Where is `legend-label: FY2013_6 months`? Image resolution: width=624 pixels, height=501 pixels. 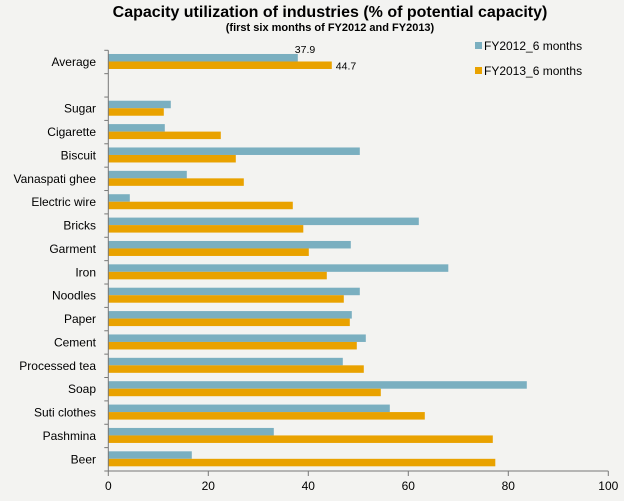
legend-label: FY2013_6 months is located at coordinates (533, 71).